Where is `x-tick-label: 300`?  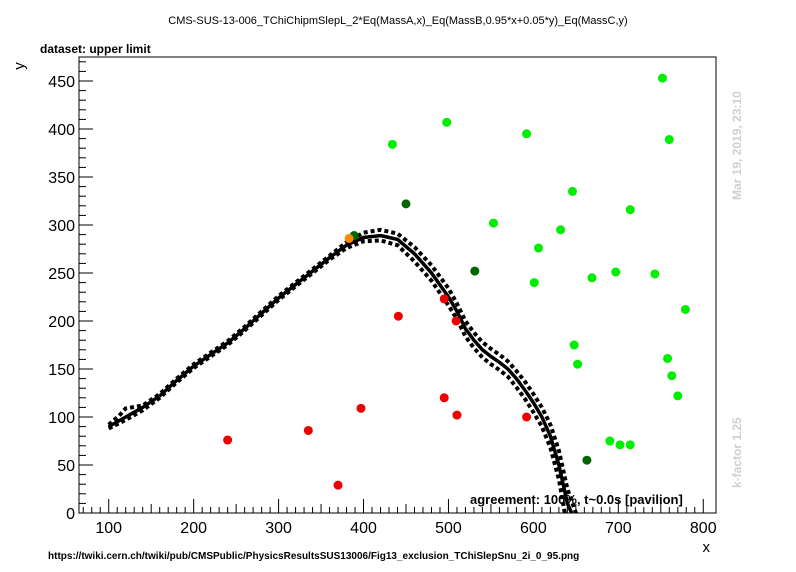
x-tick-label: 300 is located at coordinates (278, 528).